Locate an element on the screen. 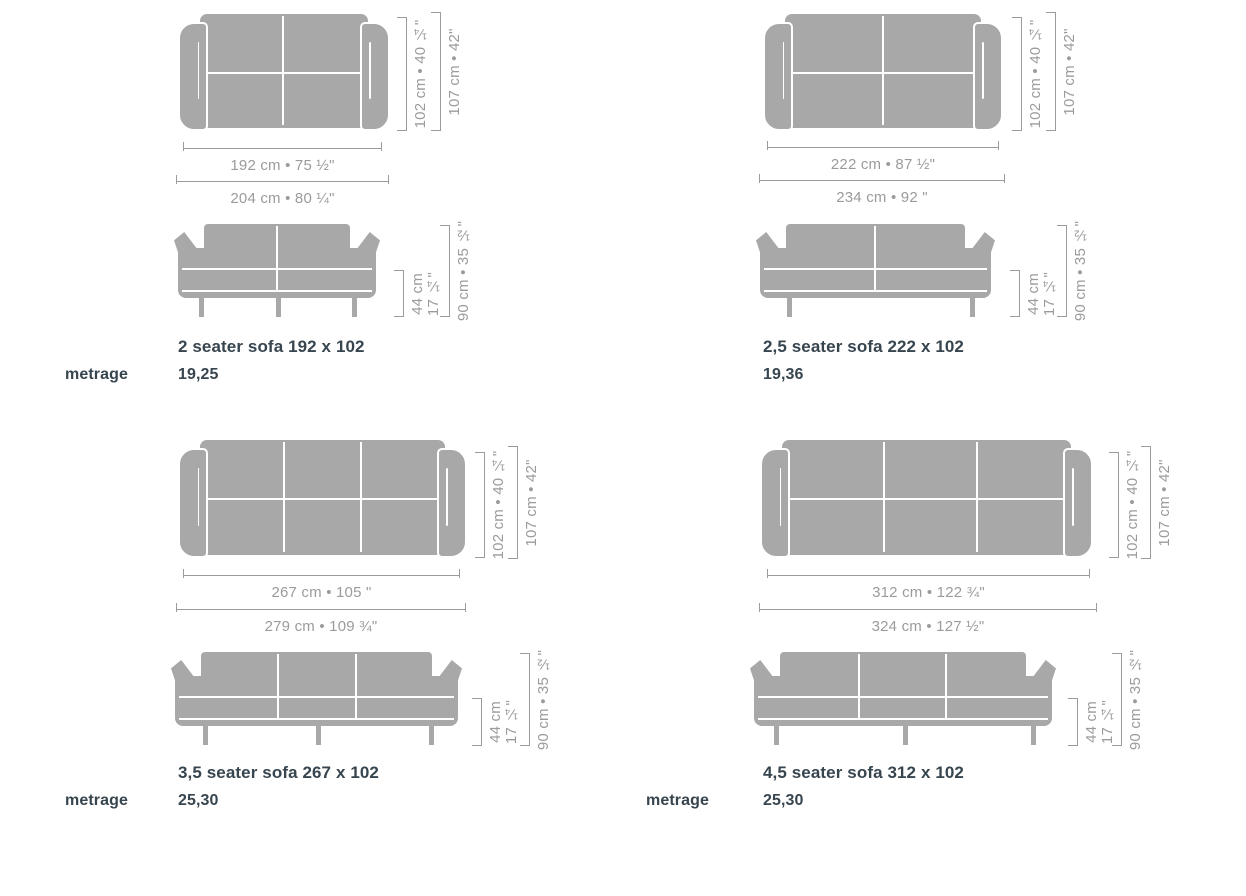 This screenshot has height=896, width=1246. product-name: 2,5 seater sofa 222 x 102 is located at coordinates (863, 346).